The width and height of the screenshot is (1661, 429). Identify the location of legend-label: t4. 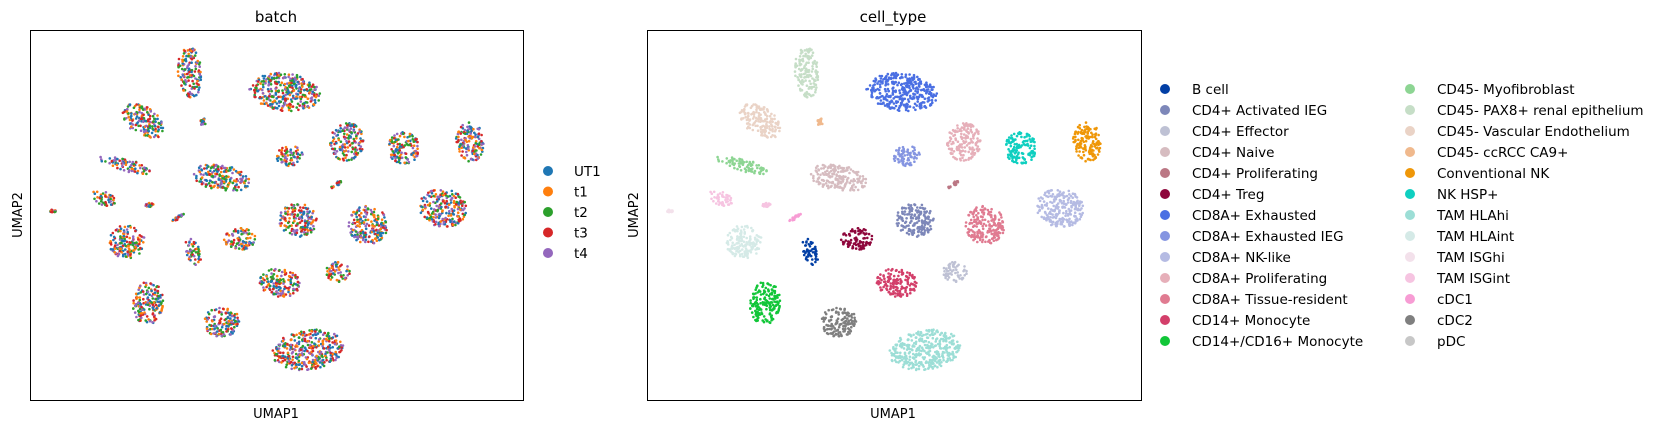
(581, 254).